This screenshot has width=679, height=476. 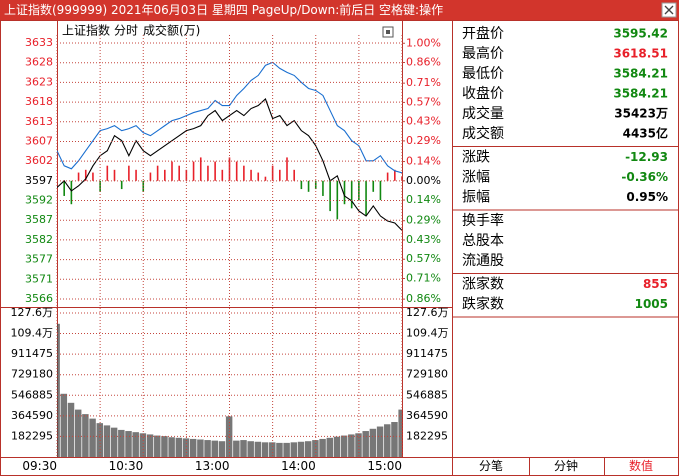 I want to click on x-tick-label: 15:00, so click(x=384, y=466).